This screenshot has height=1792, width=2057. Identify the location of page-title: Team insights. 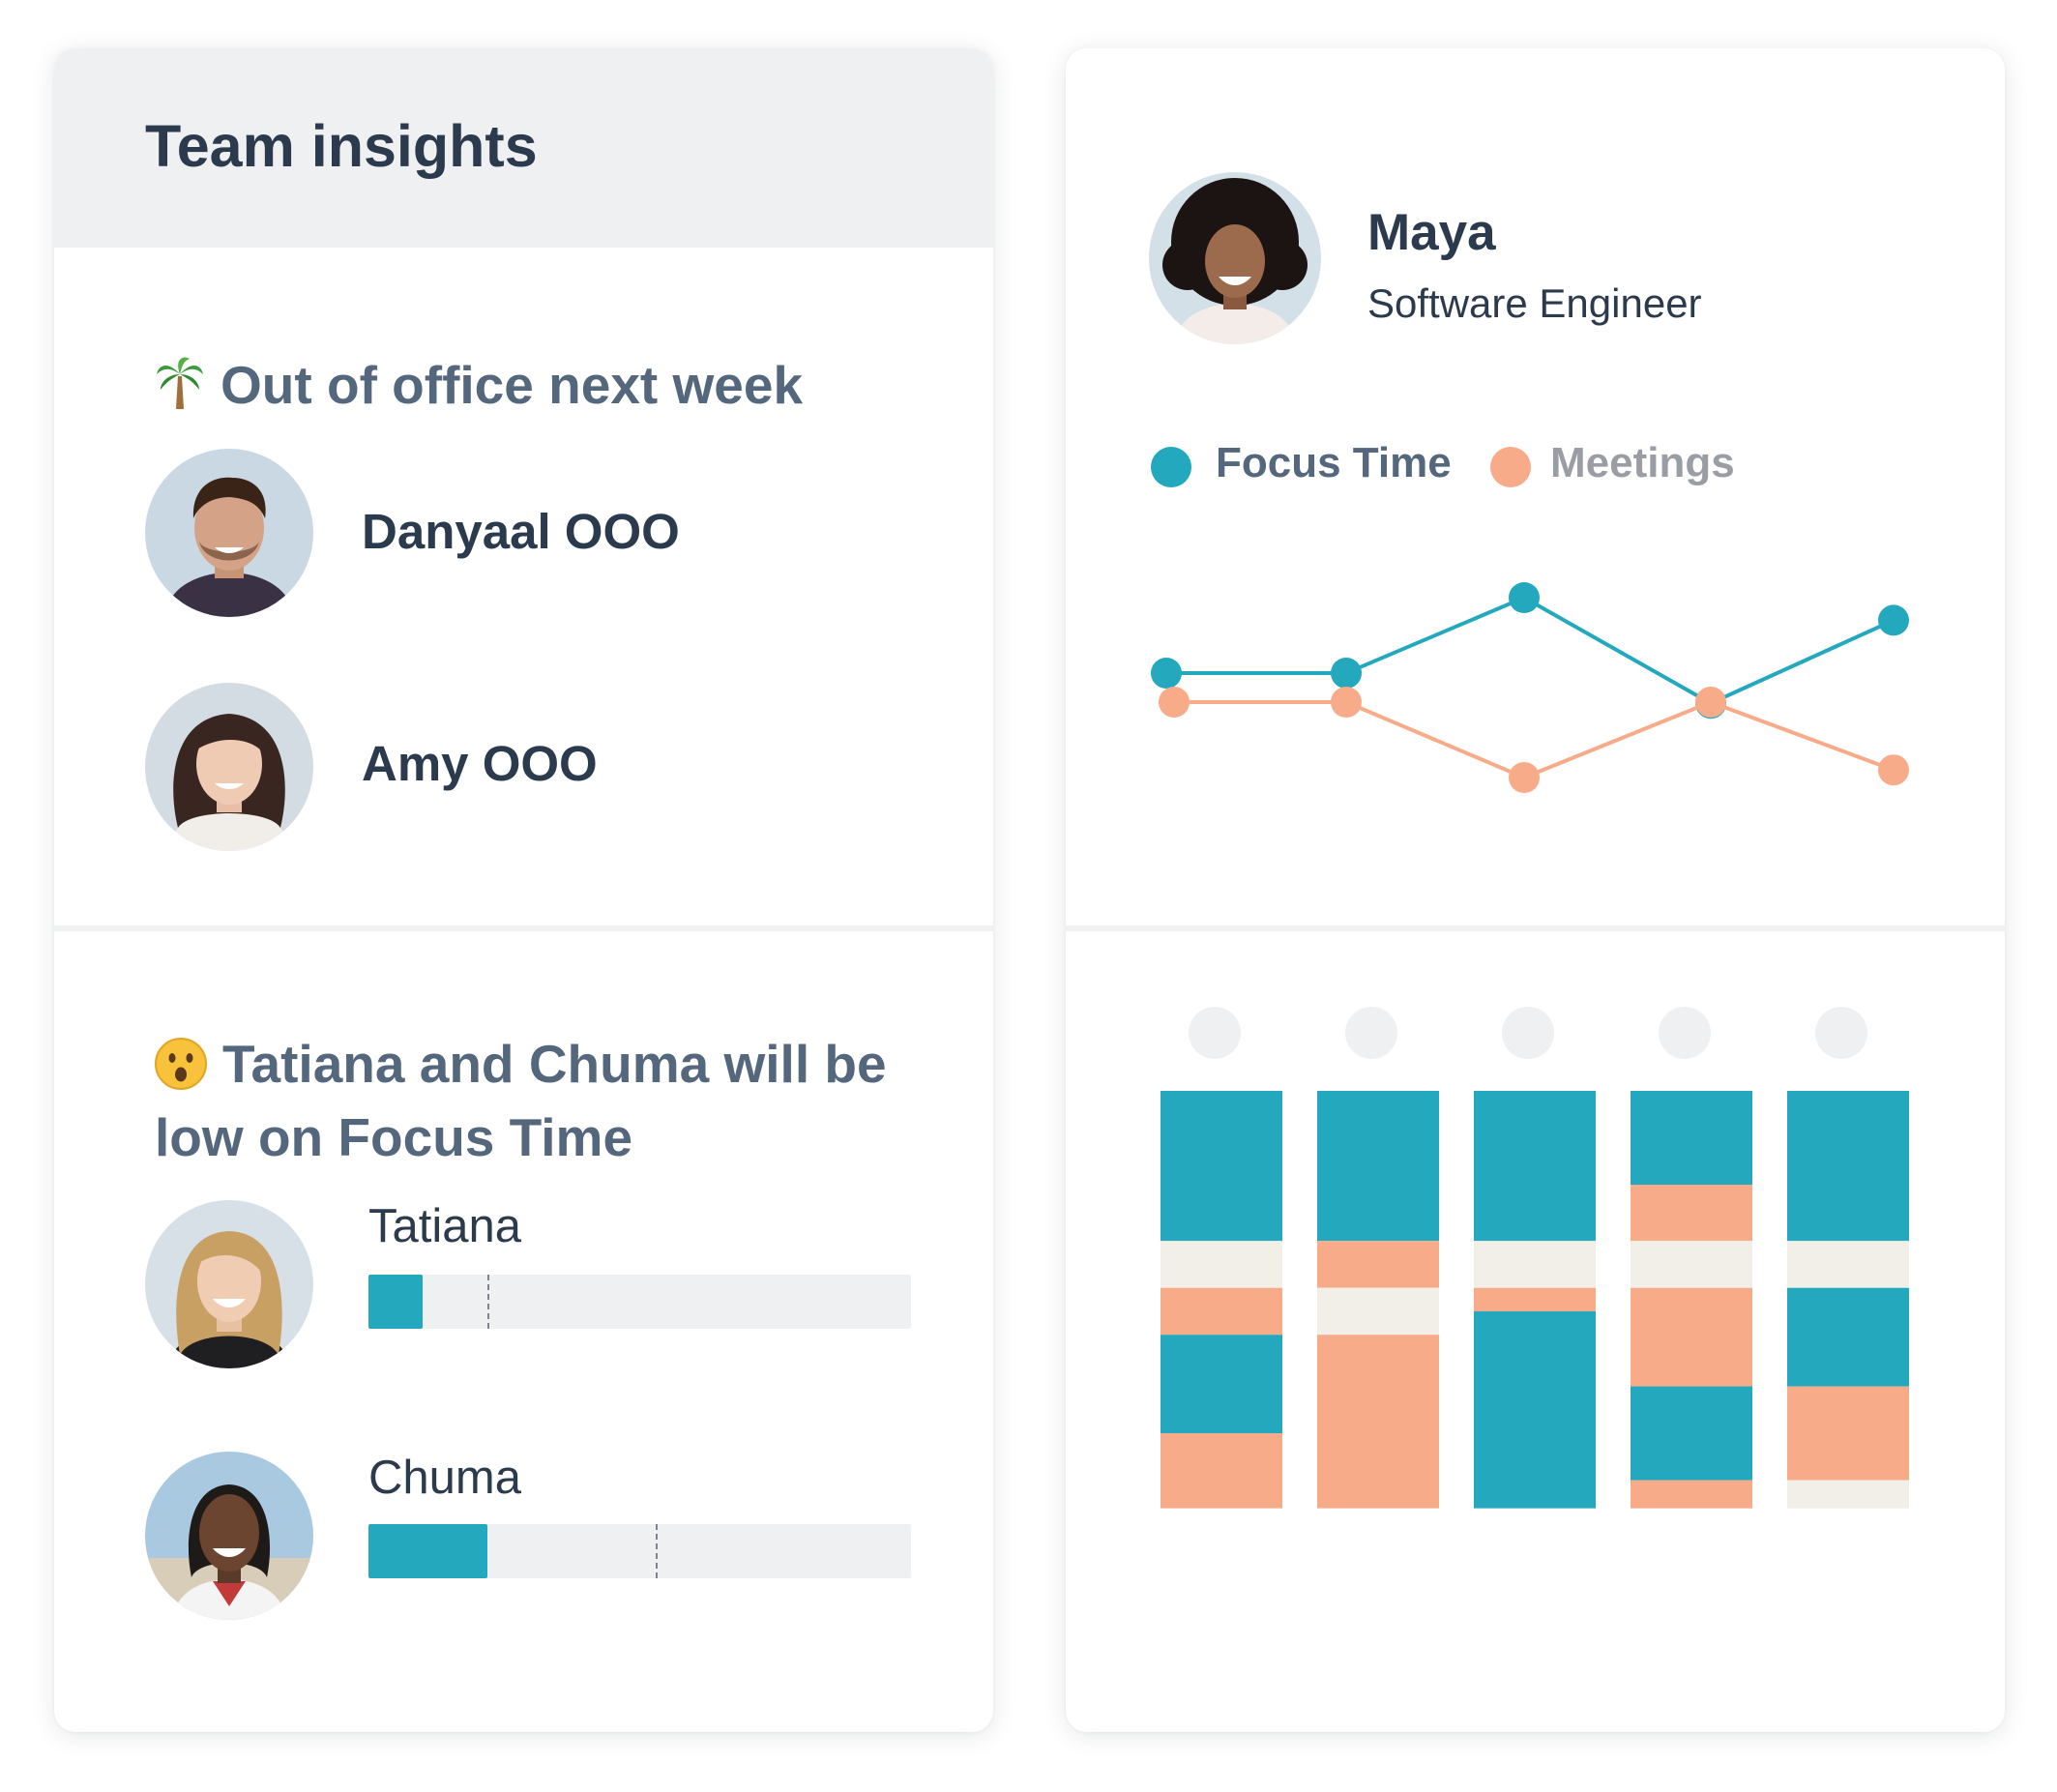
(342, 146).